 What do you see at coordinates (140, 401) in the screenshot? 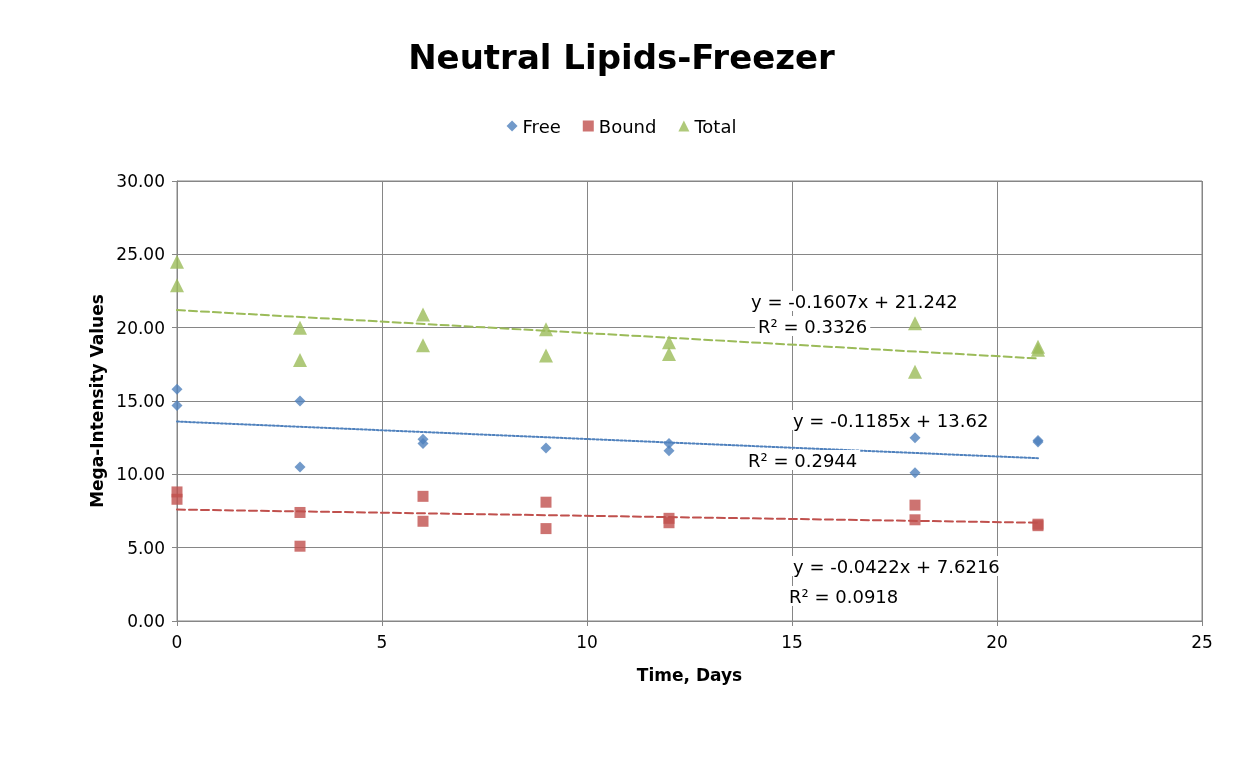
I see `y-tick-label: 15.00` at bounding box center [140, 401].